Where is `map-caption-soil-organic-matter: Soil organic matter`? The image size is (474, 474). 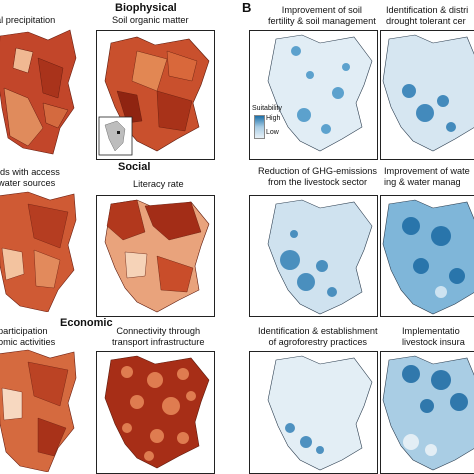 map-caption-soil-organic-matter: Soil organic matter is located at coordinates (150, 20).